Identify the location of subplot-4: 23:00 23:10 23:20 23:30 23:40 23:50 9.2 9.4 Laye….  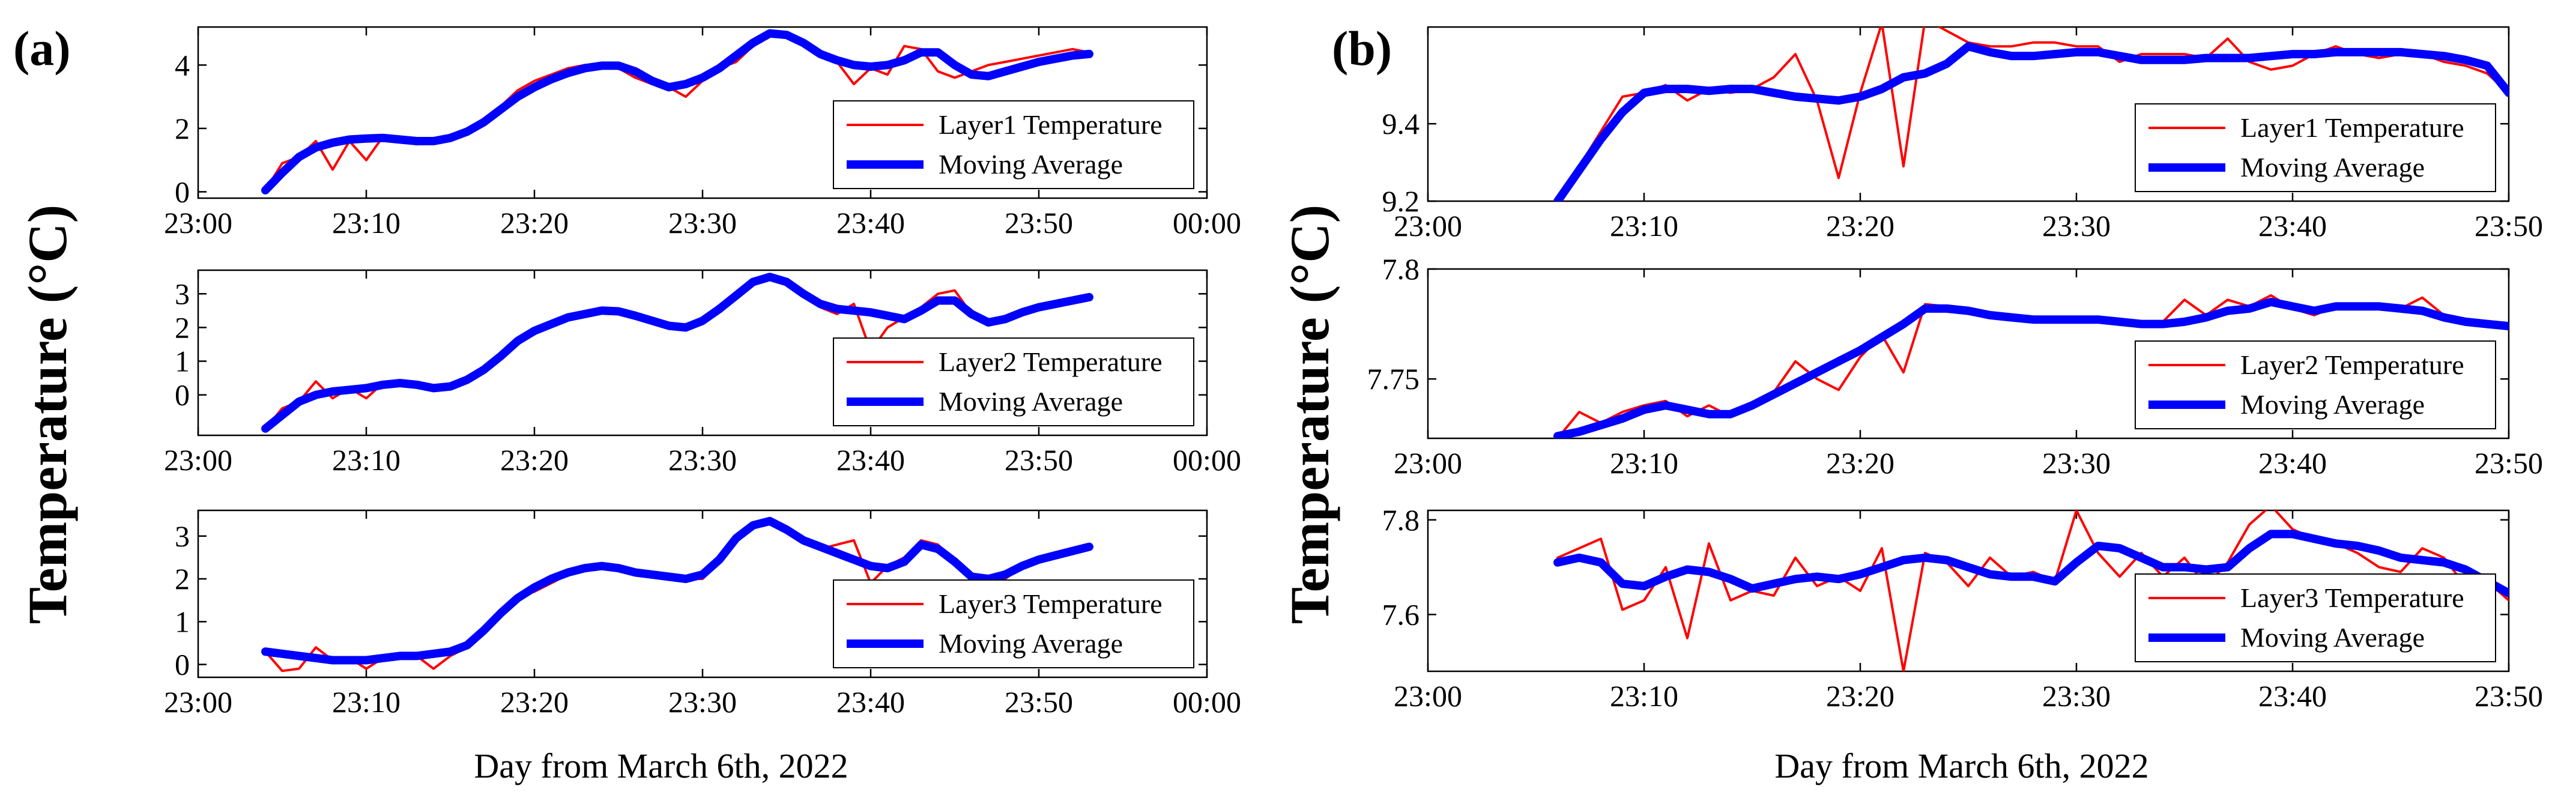
(1962, 134).